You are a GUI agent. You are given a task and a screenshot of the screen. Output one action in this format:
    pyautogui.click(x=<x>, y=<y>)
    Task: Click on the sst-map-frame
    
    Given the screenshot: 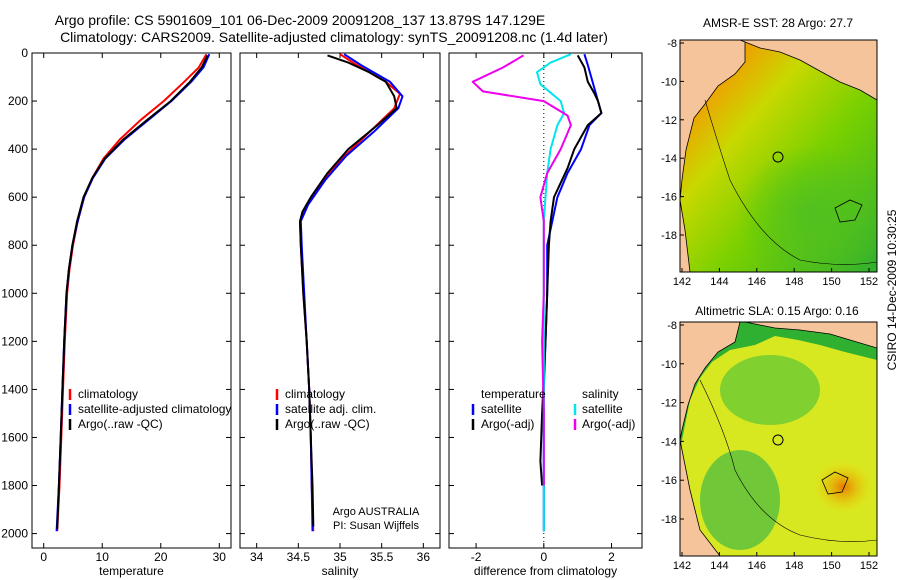 What is the action you would take?
    pyautogui.click(x=778, y=156)
    